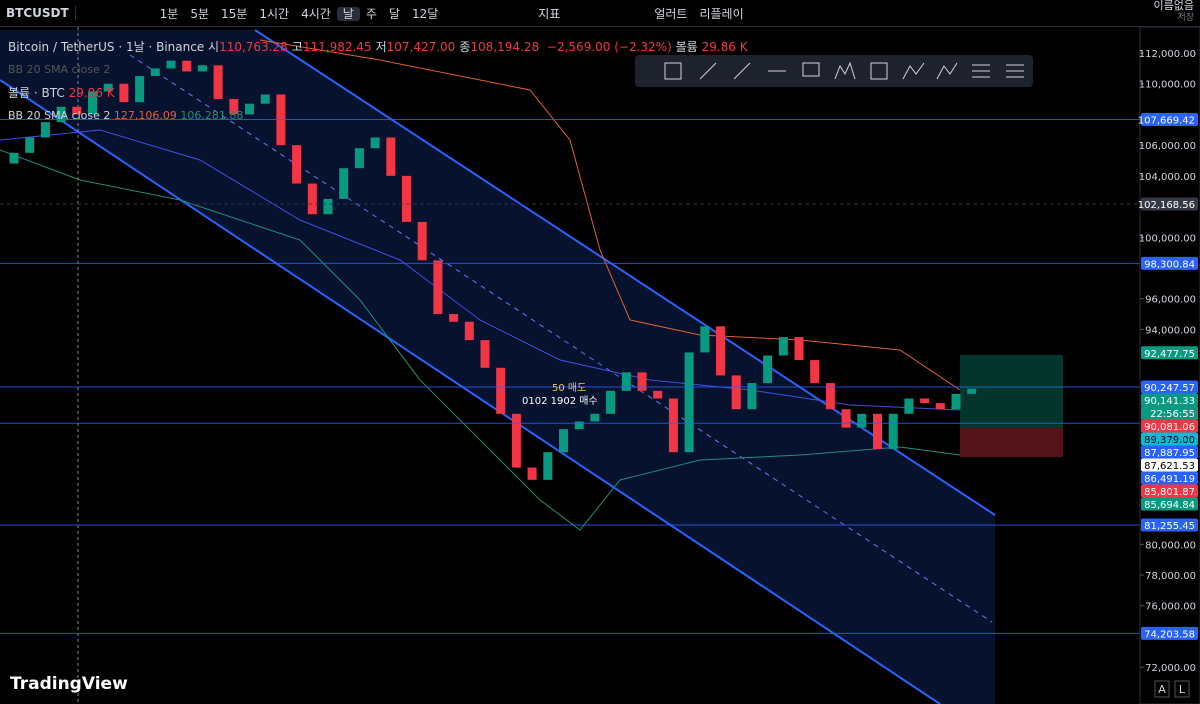 The image size is (1200, 704). I want to click on ohlc-label: 시, so click(214, 47).